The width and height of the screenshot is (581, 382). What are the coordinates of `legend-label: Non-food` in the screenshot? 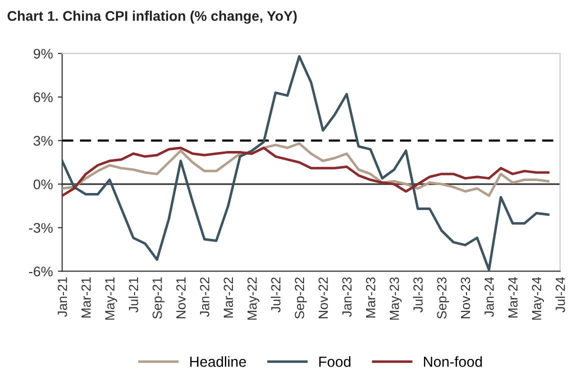 It's located at (453, 361).